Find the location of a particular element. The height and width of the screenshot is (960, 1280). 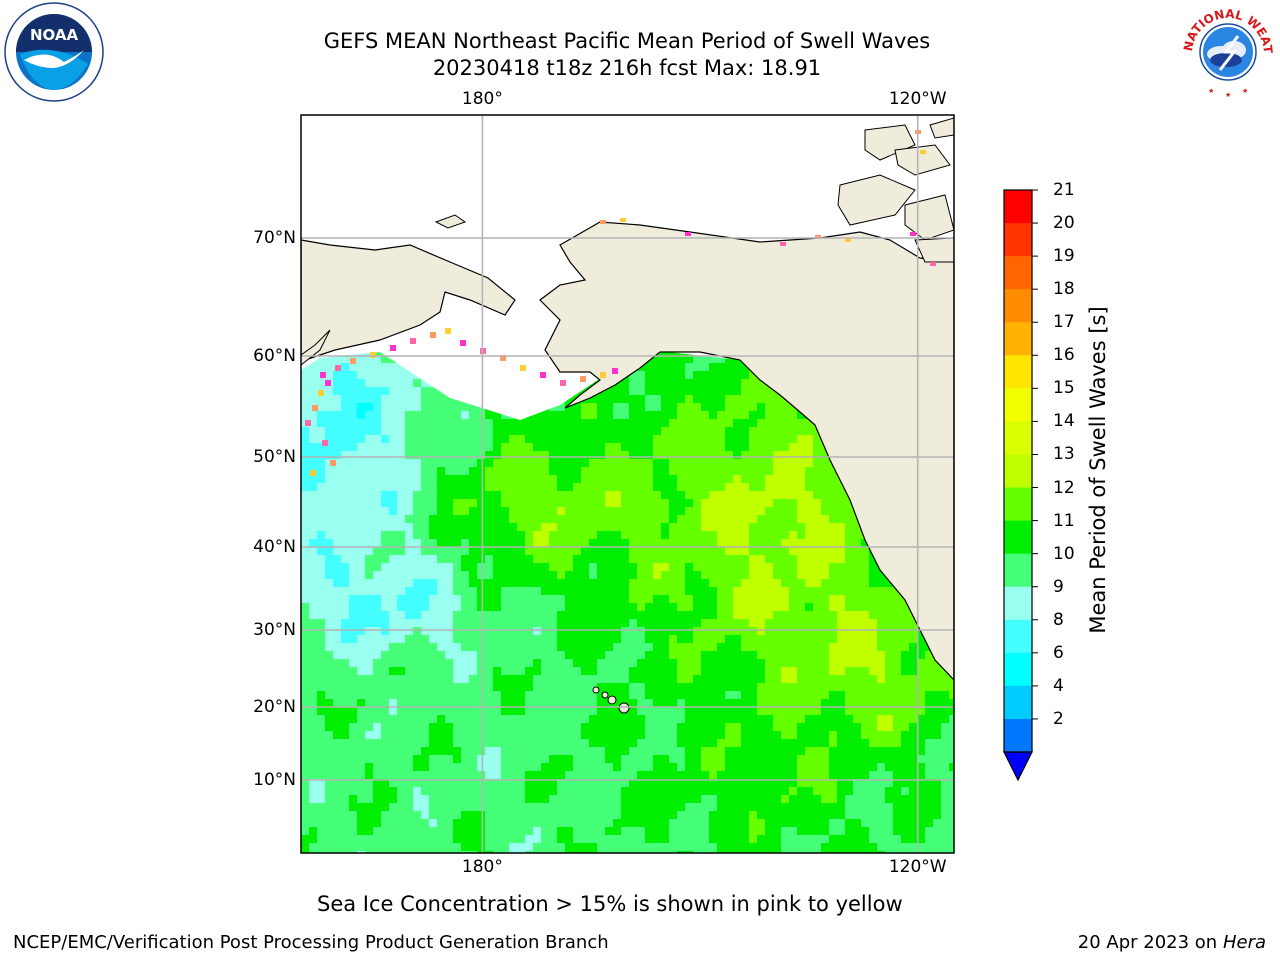

noaa-logo-icon: NOAA is located at coordinates (54, 52).